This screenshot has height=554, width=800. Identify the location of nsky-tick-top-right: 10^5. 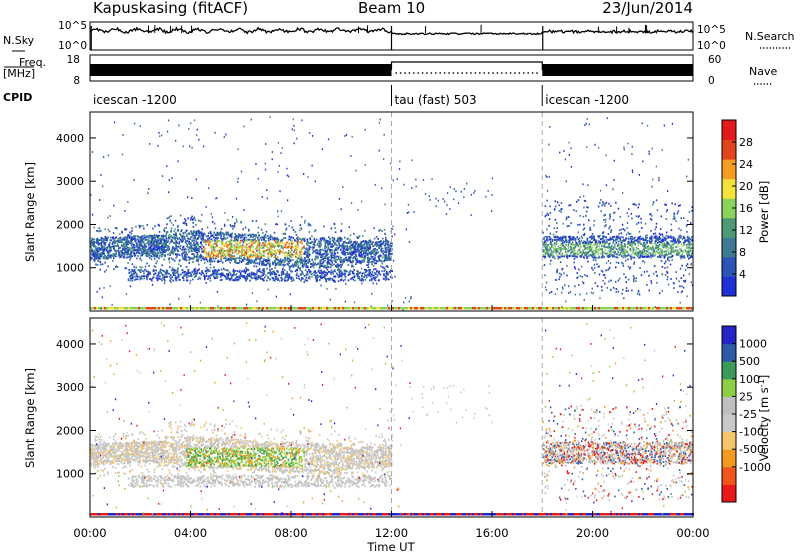
(711, 30).